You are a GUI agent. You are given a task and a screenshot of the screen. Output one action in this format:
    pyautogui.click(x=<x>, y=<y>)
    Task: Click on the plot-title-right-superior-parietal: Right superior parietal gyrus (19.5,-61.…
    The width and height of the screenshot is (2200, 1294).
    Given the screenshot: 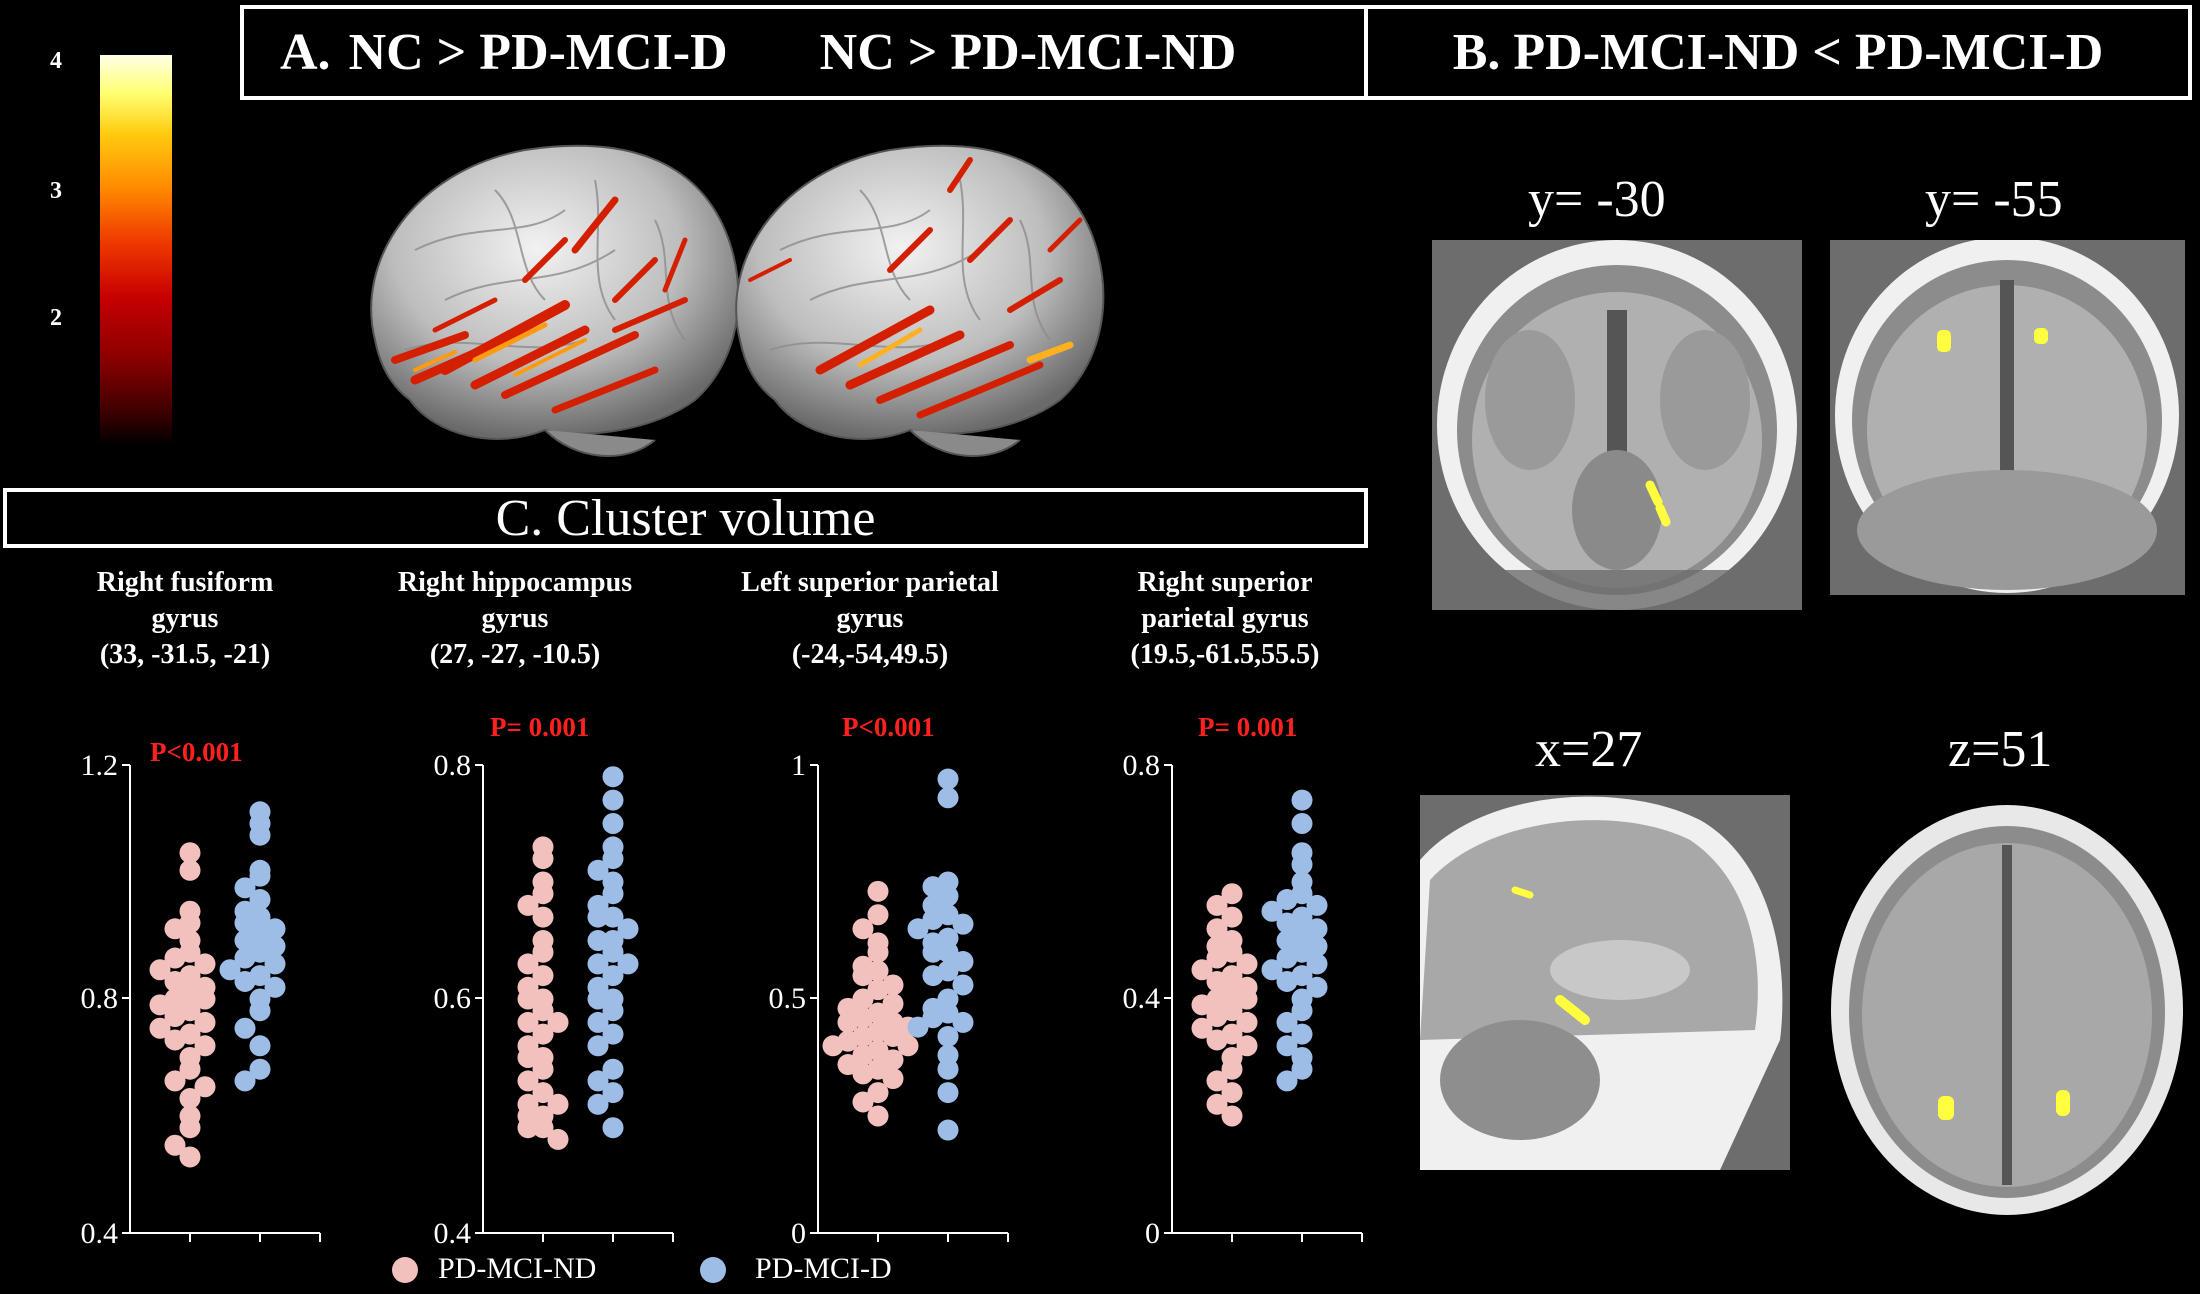 What is the action you would take?
    pyautogui.click(x=1225, y=619)
    